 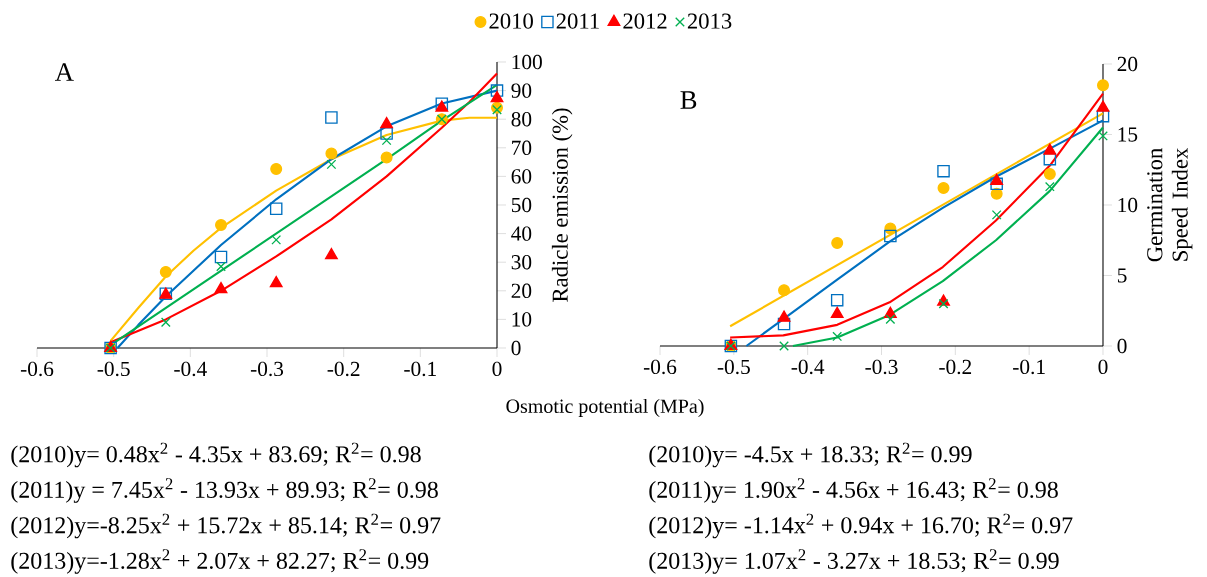 I want to click on legend-label: 2013, so click(x=709, y=21).